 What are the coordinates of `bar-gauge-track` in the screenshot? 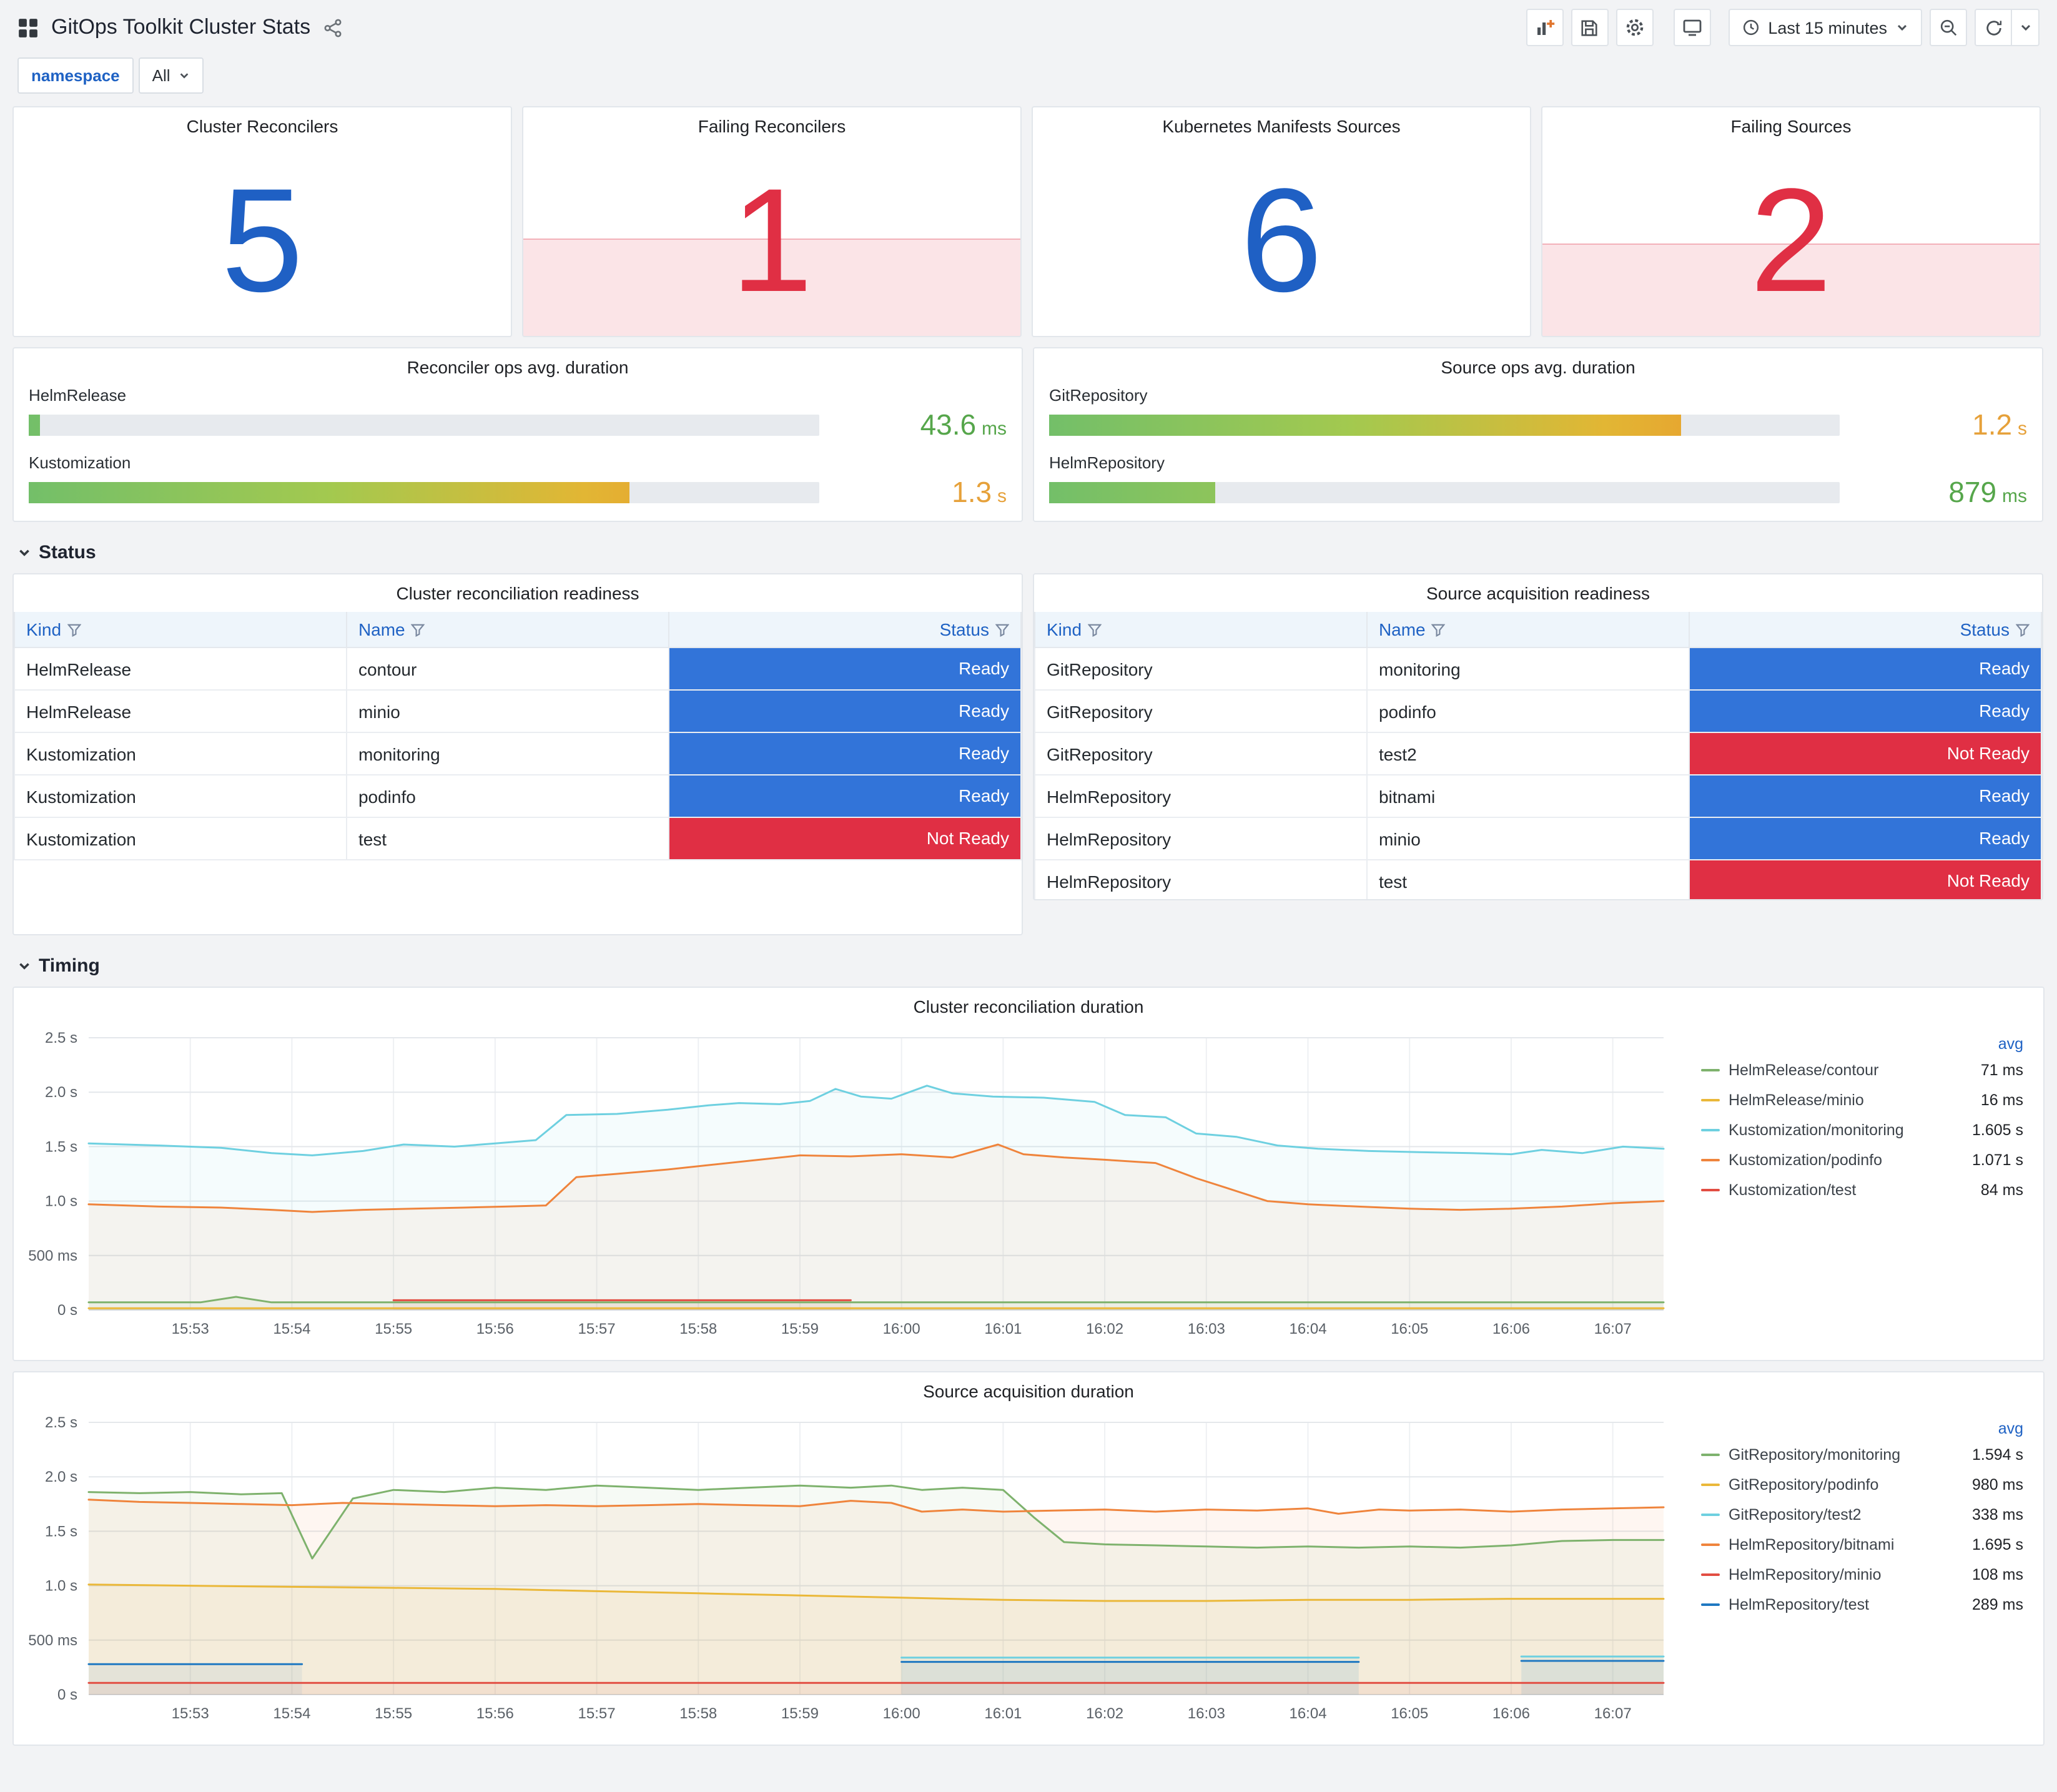 It's located at (424, 425).